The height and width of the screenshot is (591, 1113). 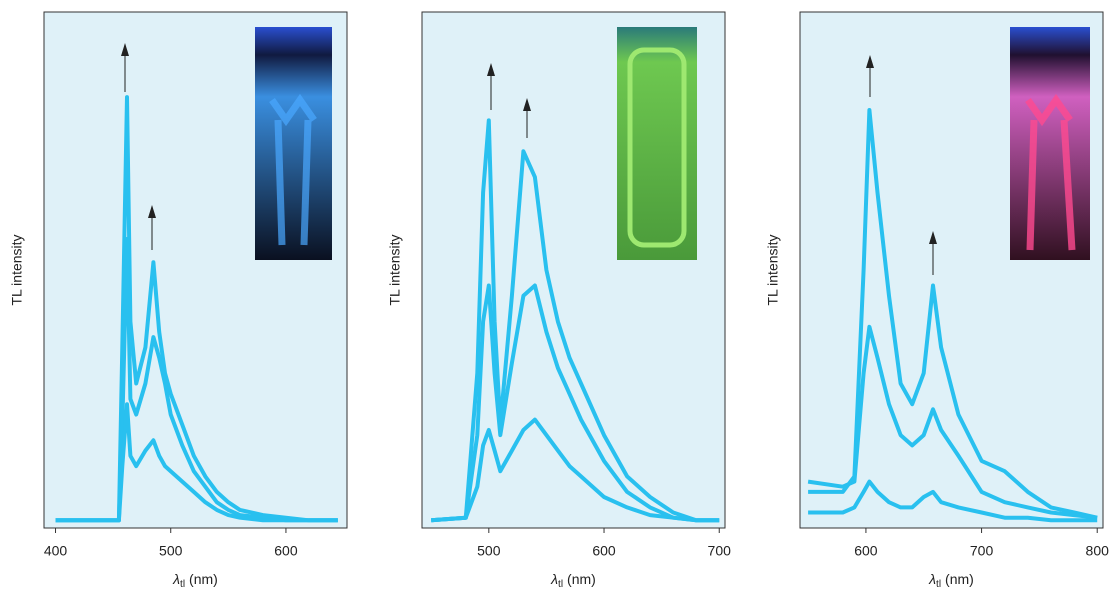 I want to click on x-tick-label: 400, so click(x=56, y=551).